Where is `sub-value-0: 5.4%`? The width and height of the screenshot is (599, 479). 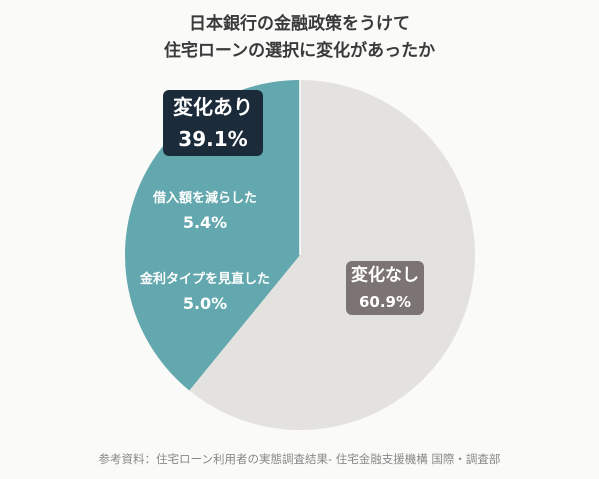
sub-value-0: 5.4% is located at coordinates (205, 222).